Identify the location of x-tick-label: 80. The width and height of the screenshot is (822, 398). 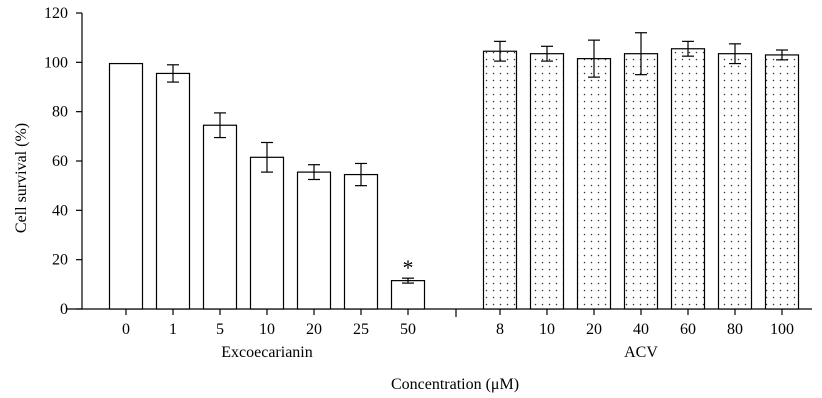
(735, 329).